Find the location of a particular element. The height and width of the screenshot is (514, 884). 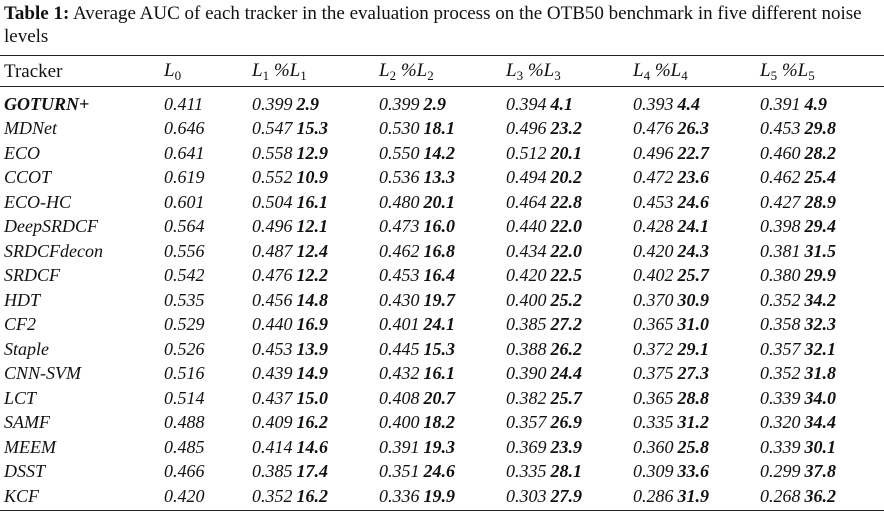

tracker-name: DSST is located at coordinates (25, 471).